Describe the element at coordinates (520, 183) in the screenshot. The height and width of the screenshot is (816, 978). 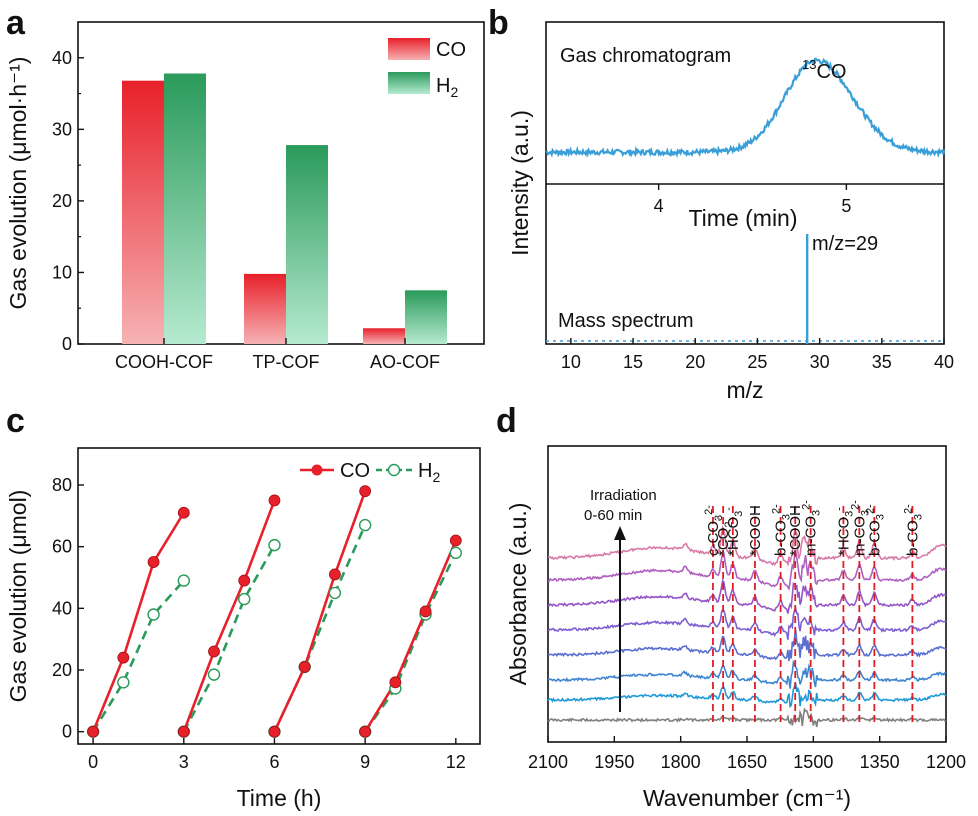
I see `panel-b-y-axis-label: Intensity (a.u.)` at that location.